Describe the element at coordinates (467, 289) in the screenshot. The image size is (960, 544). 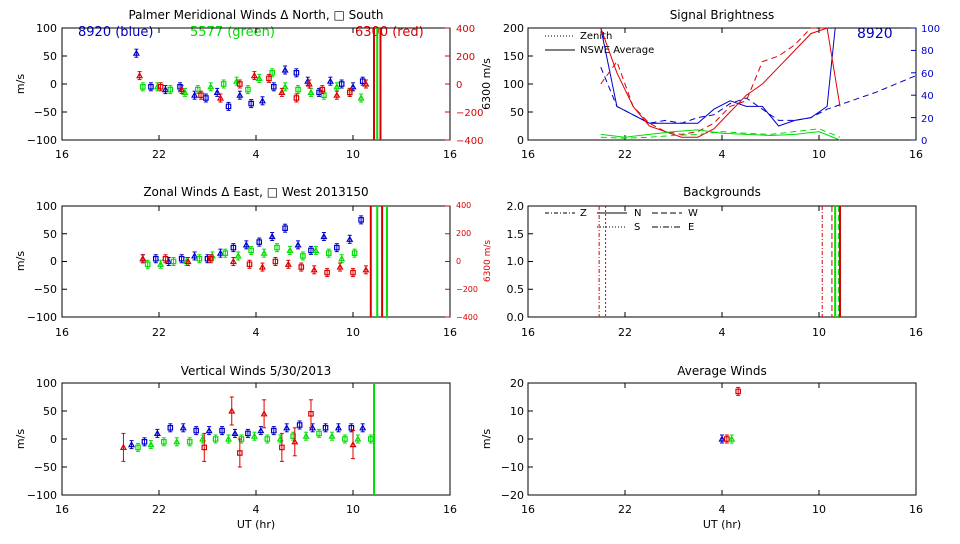
I see `zonal-y2tick: −200` at that location.